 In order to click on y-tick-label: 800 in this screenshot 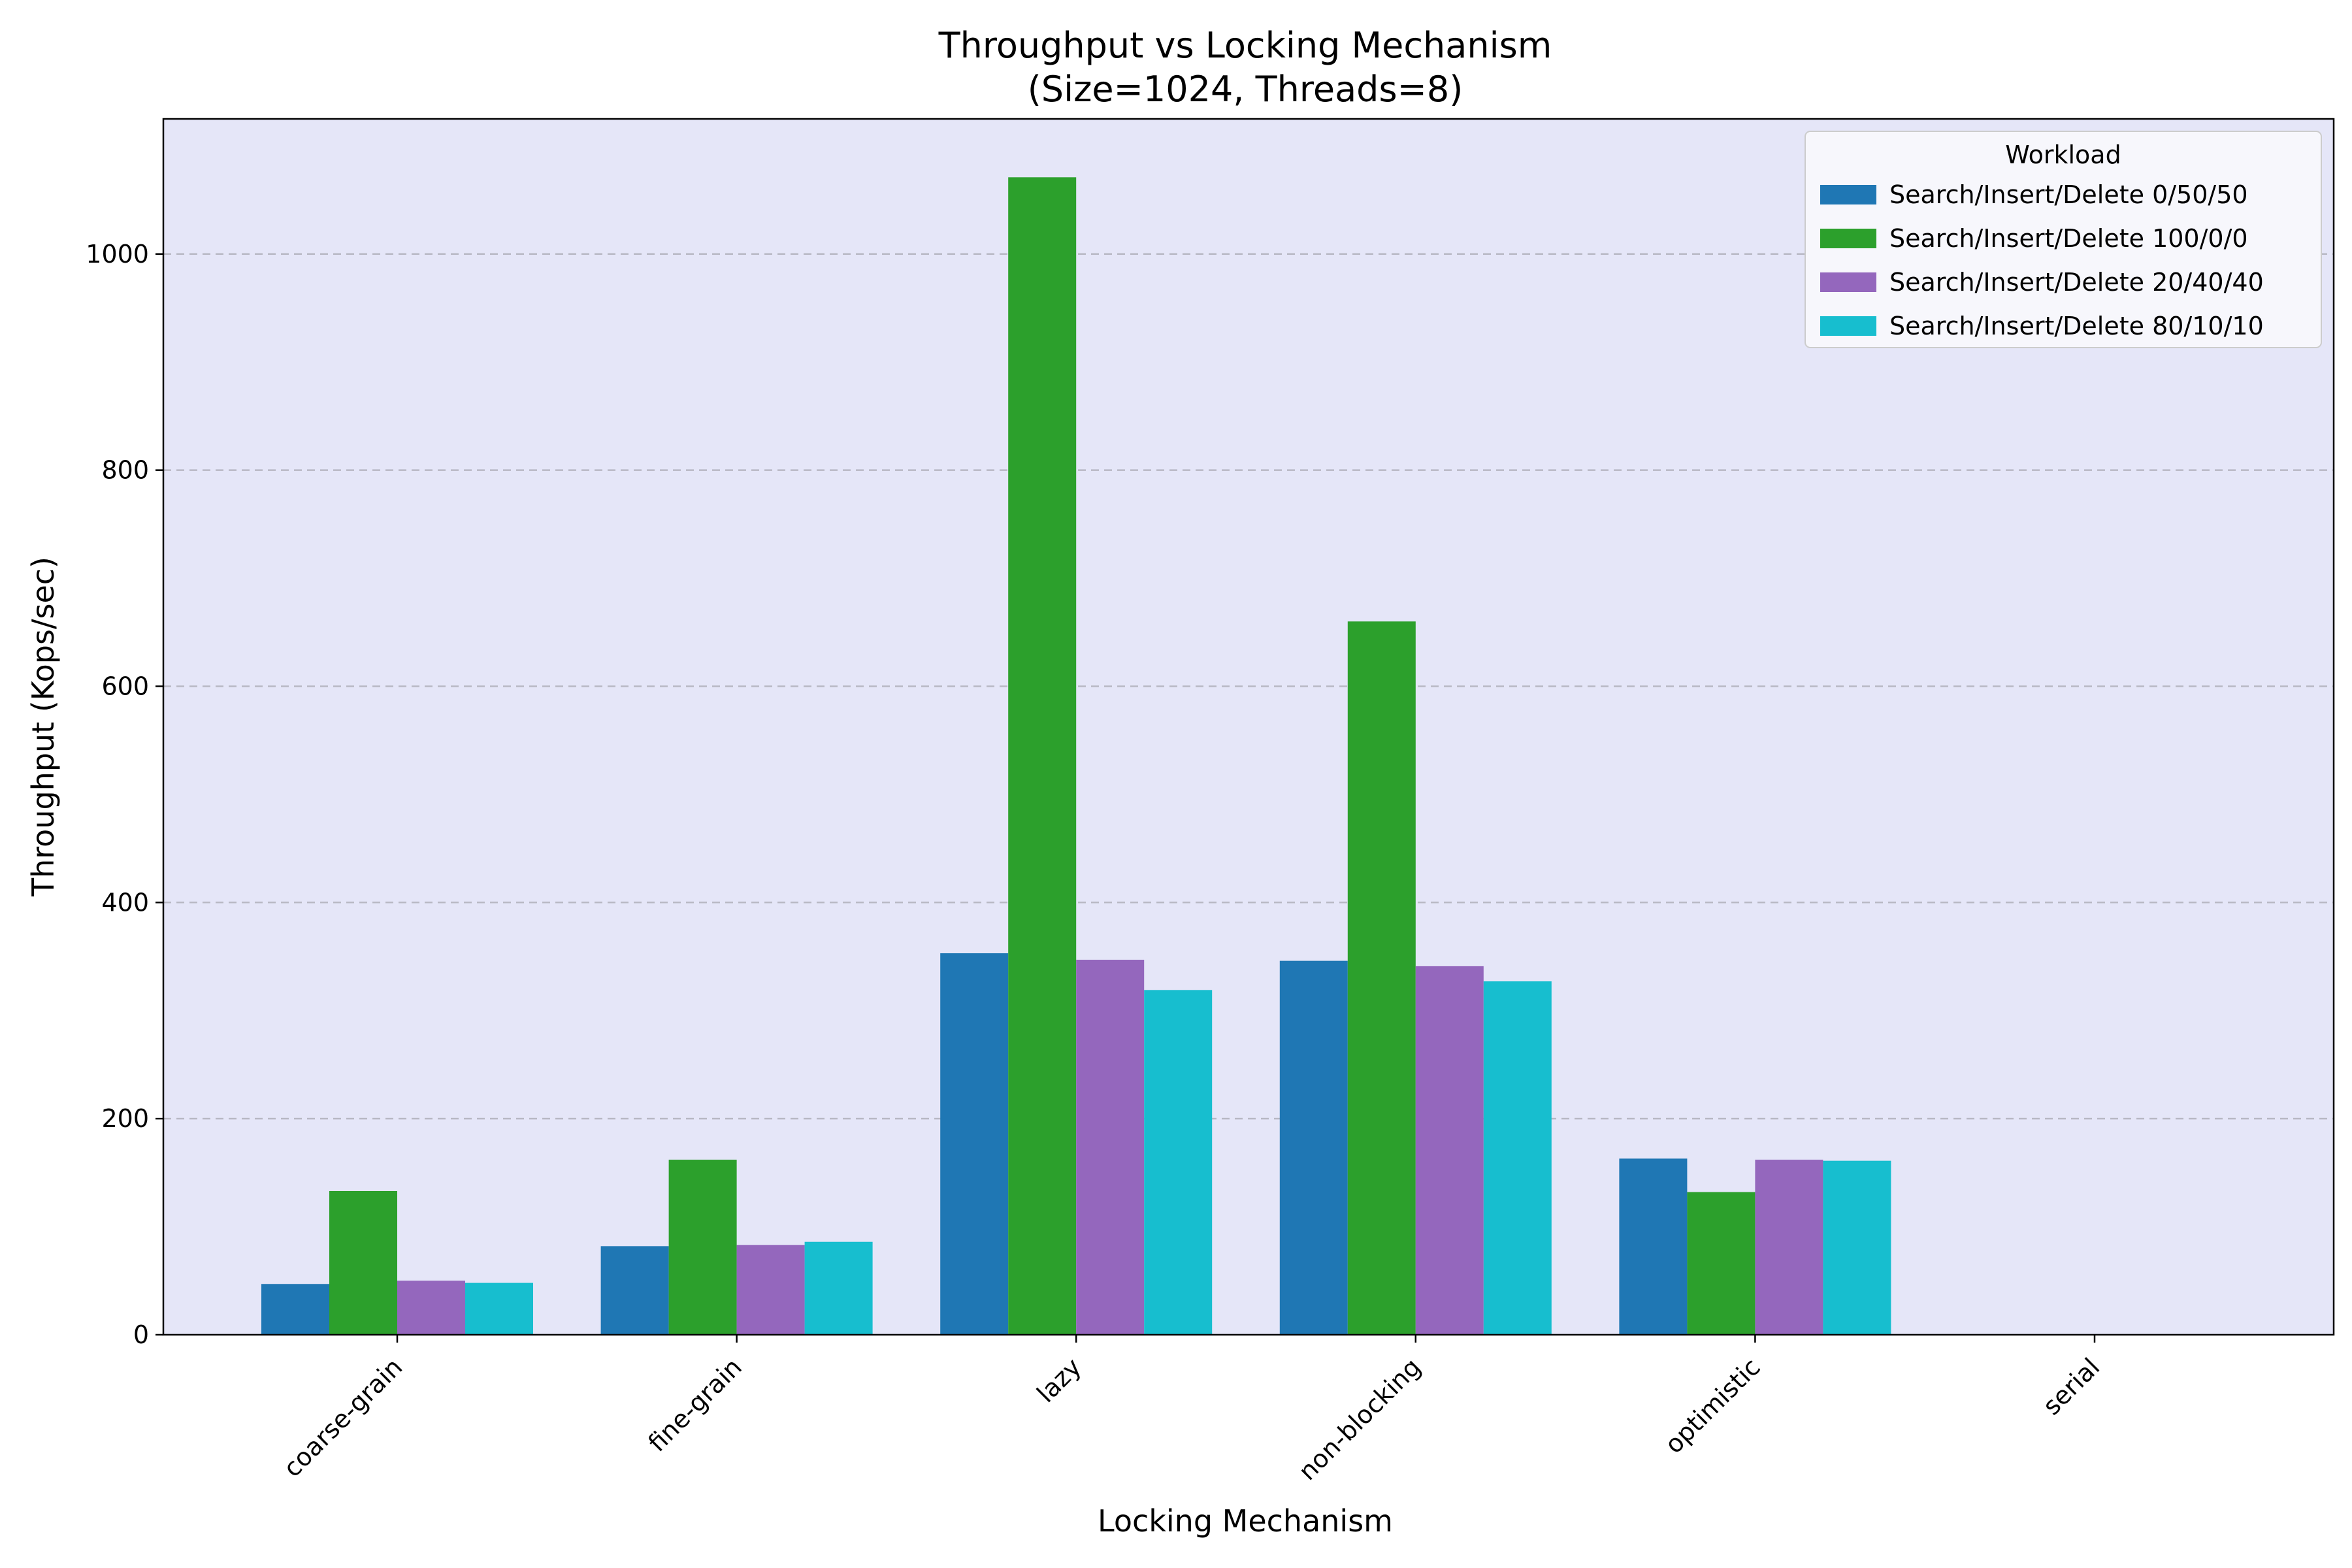, I will do `click(125, 470)`.